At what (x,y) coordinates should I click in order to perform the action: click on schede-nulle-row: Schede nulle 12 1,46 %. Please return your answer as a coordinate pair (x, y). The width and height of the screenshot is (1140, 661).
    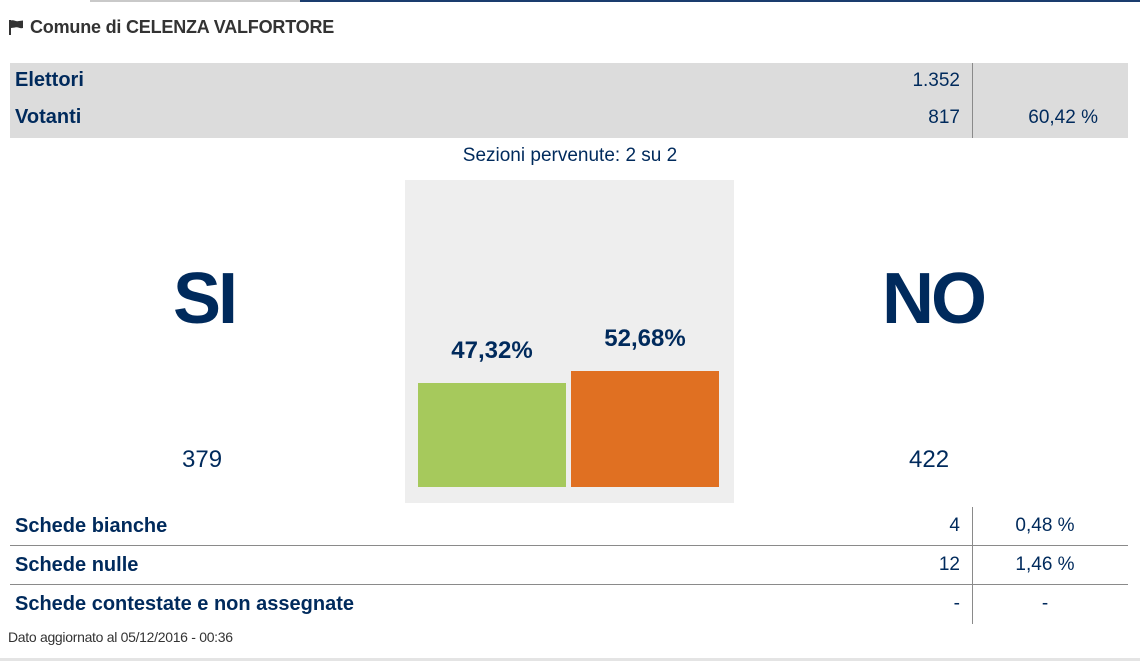
    Looking at the image, I should click on (569, 565).